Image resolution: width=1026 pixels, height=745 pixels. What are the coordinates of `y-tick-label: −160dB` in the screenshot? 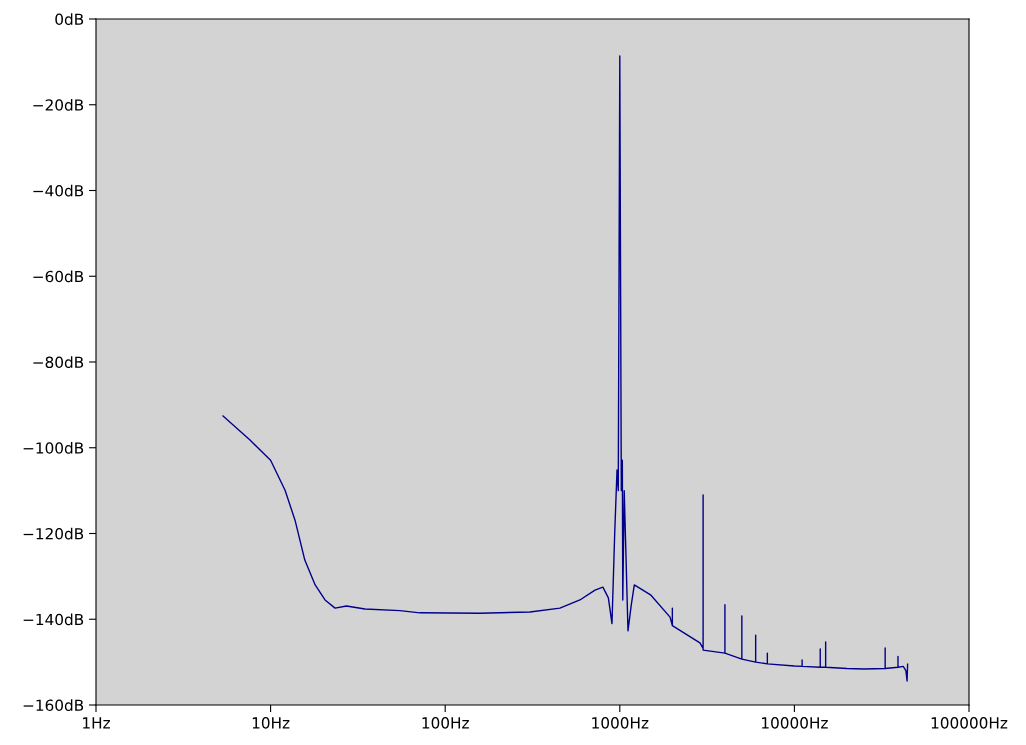 It's located at (53, 705).